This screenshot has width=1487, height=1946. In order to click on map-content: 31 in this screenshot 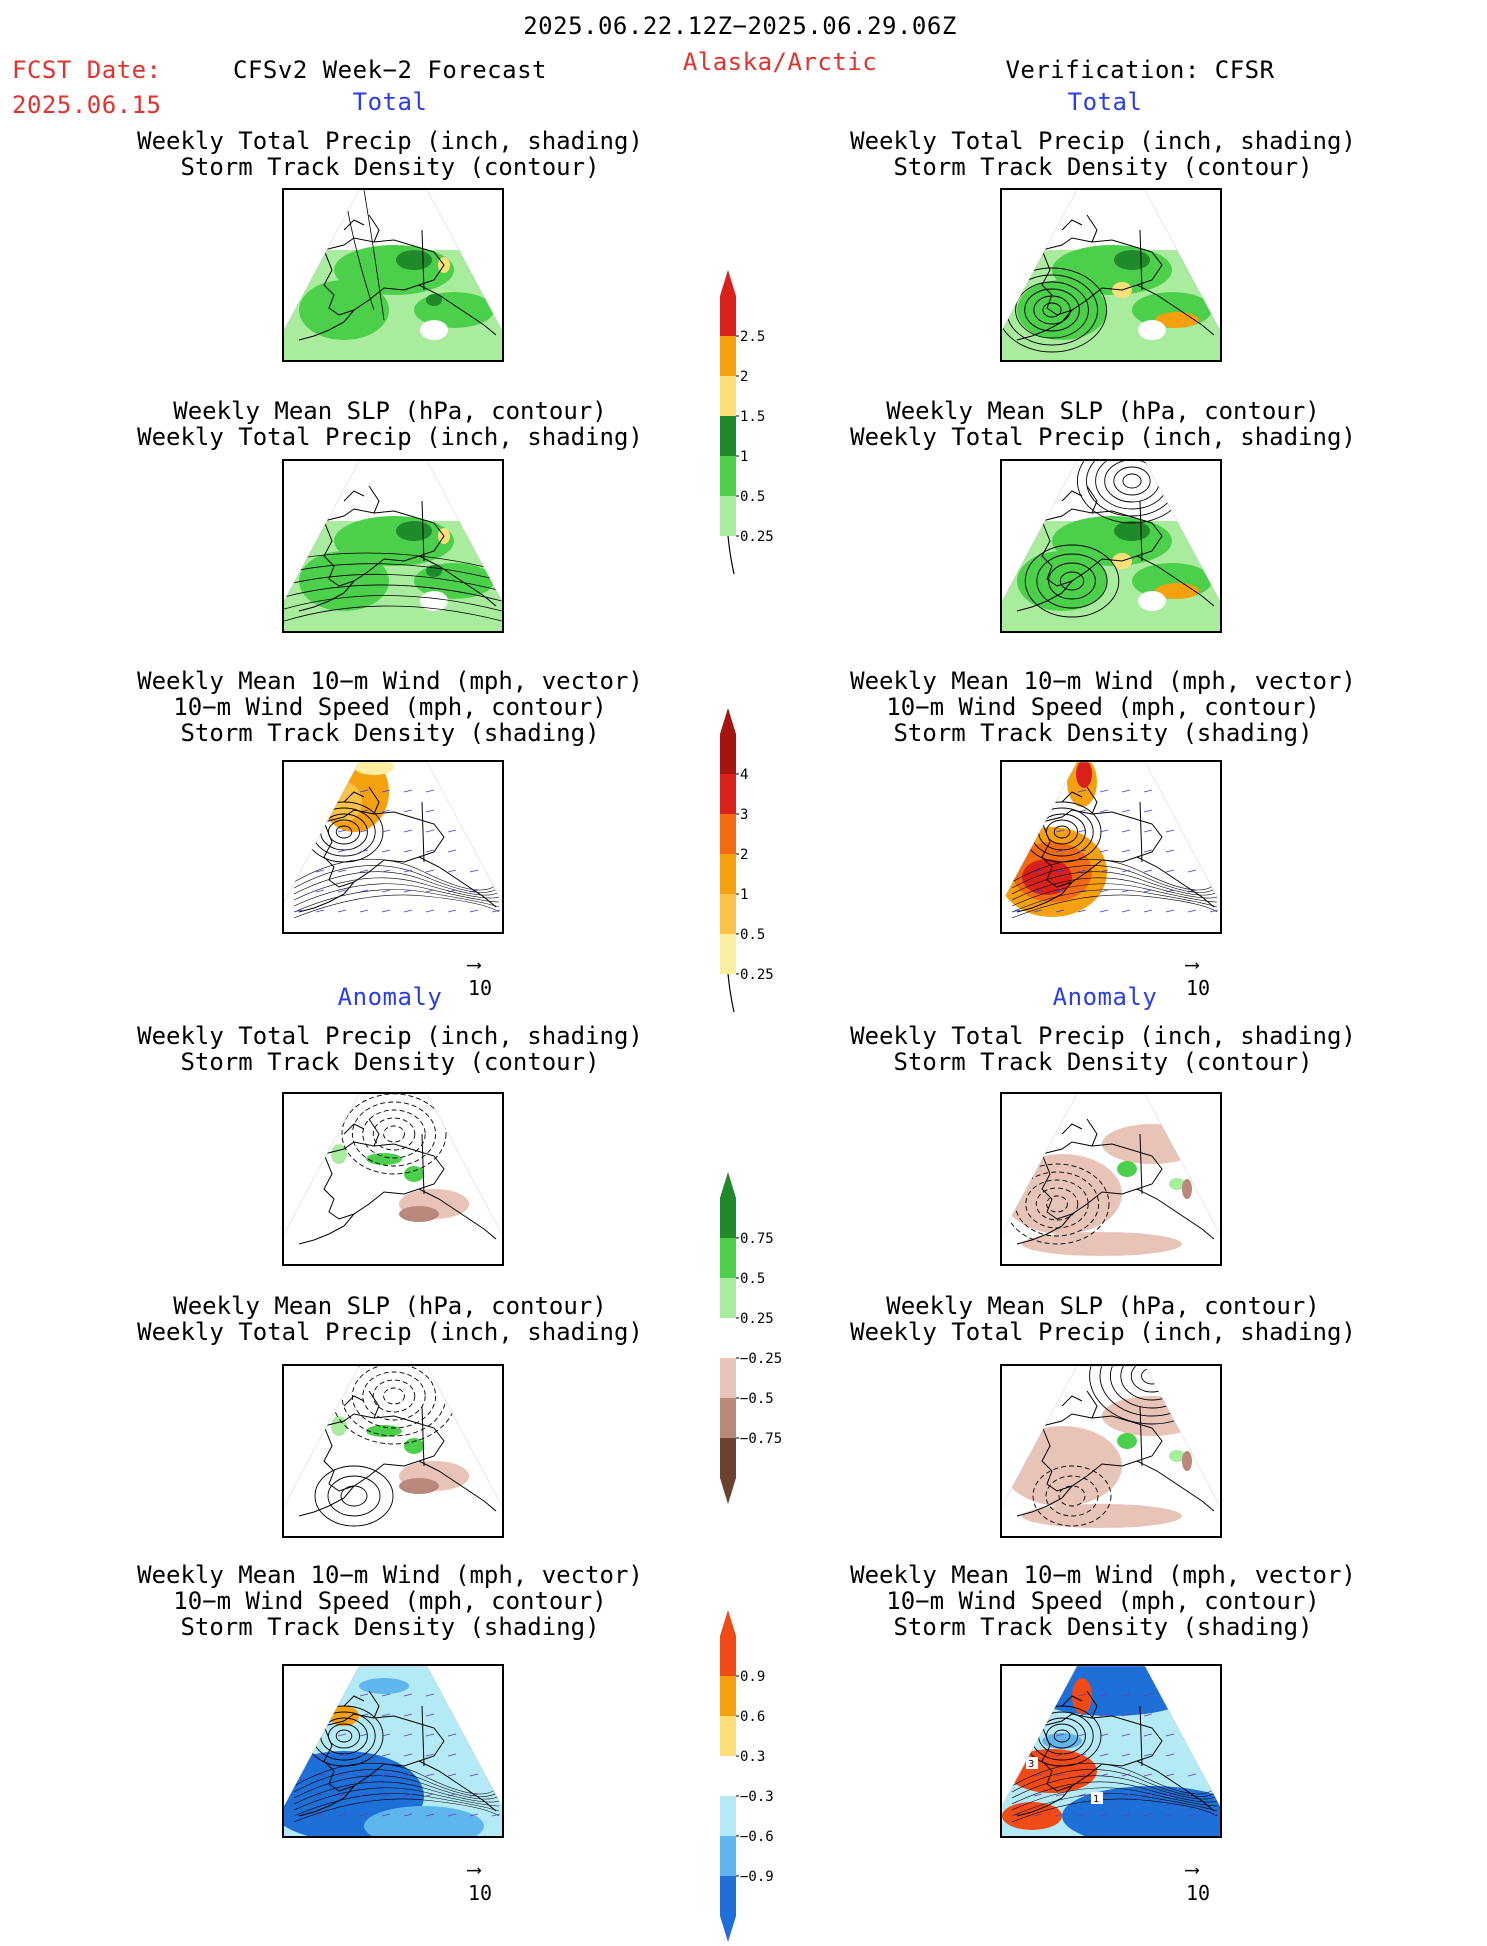, I will do `click(1111, 1751)`.